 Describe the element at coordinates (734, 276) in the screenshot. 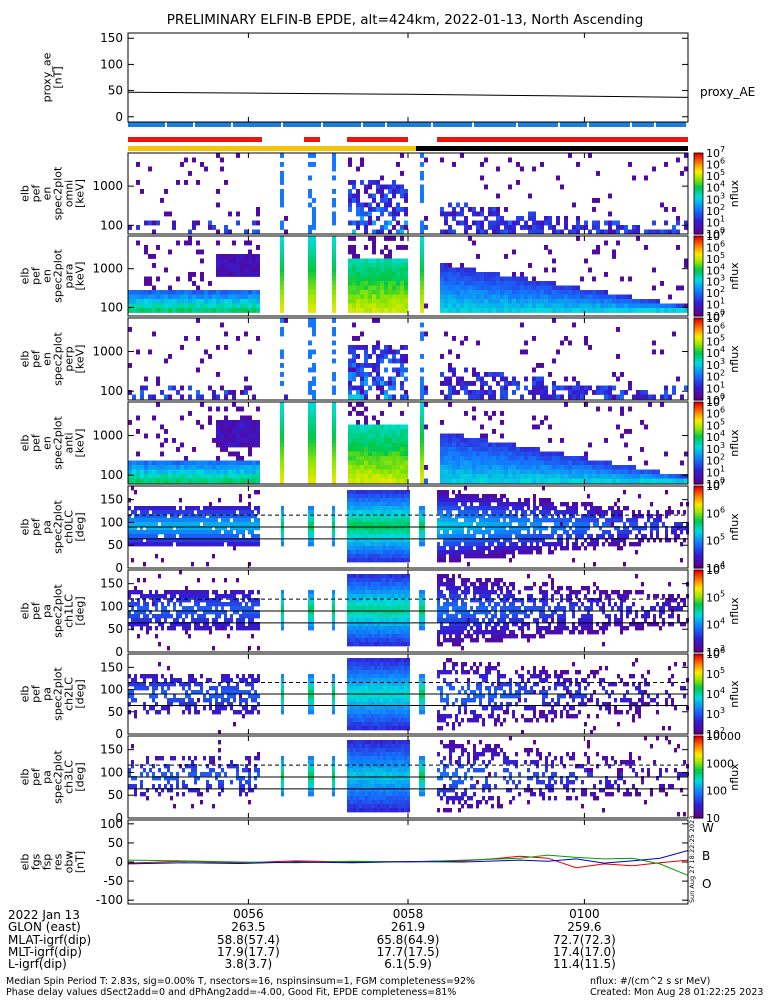

I see `spec-pef-en-2-cbar-label: nflux` at that location.